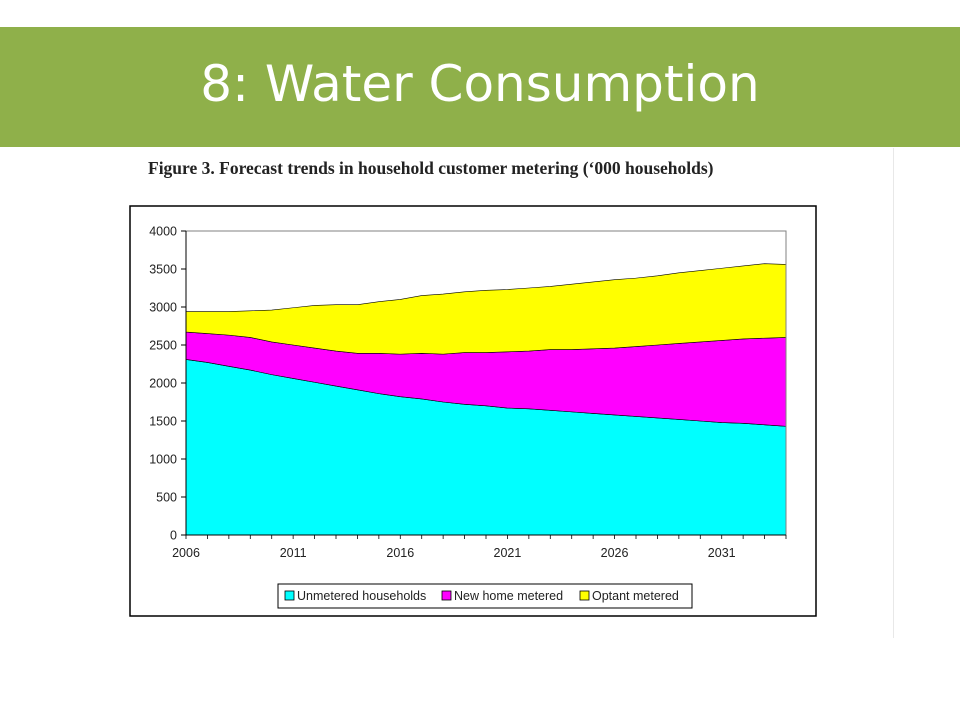 The width and height of the screenshot is (960, 720). What do you see at coordinates (508, 596) in the screenshot?
I see `legend-label-2: New home metered` at bounding box center [508, 596].